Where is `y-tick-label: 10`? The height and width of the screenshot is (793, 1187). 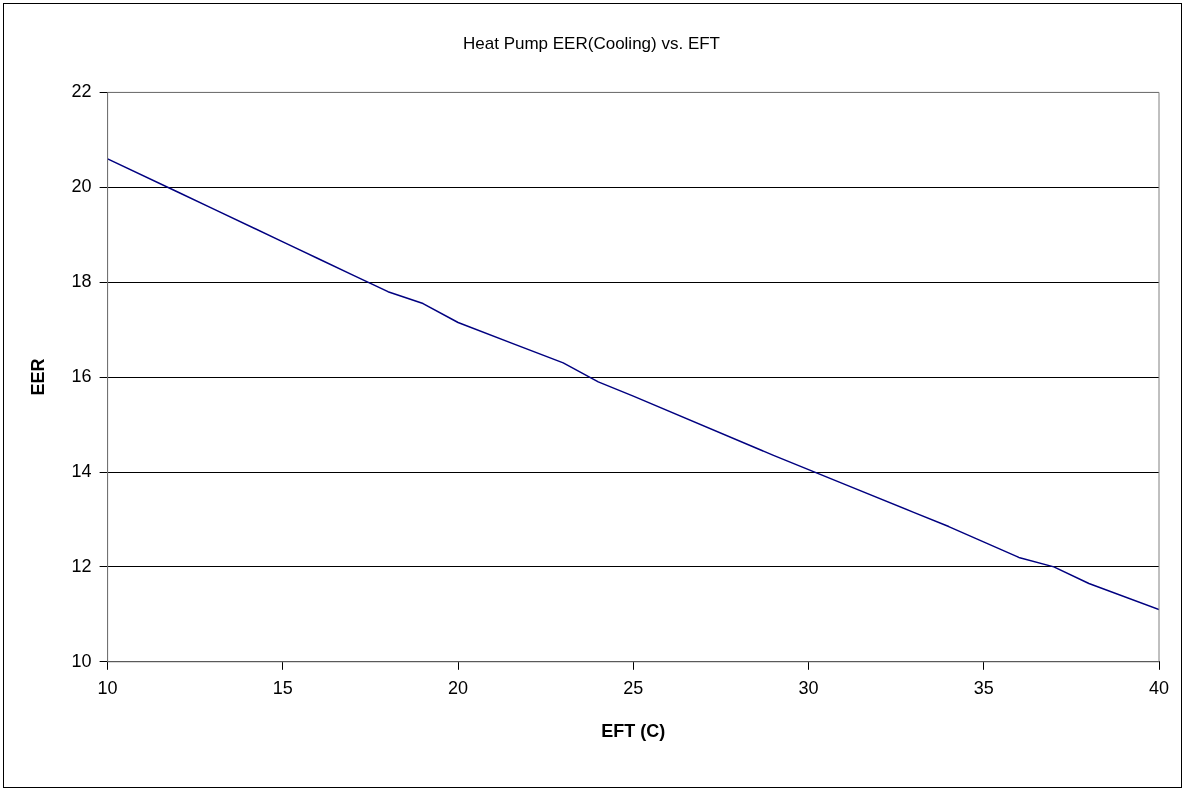 y-tick-label: 10 is located at coordinates (81, 660).